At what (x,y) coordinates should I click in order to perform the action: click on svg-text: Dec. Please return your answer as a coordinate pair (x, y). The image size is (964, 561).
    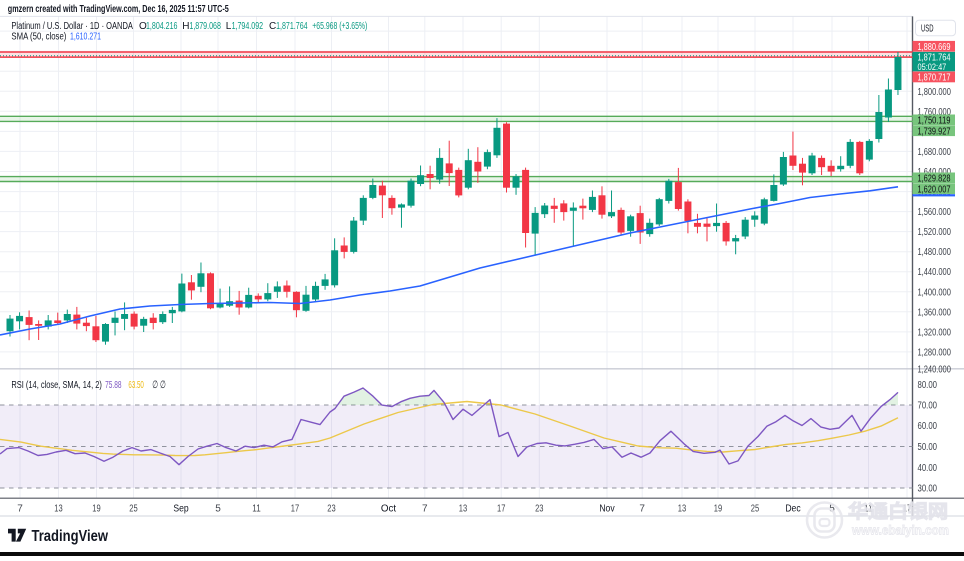
    Looking at the image, I should click on (792, 508).